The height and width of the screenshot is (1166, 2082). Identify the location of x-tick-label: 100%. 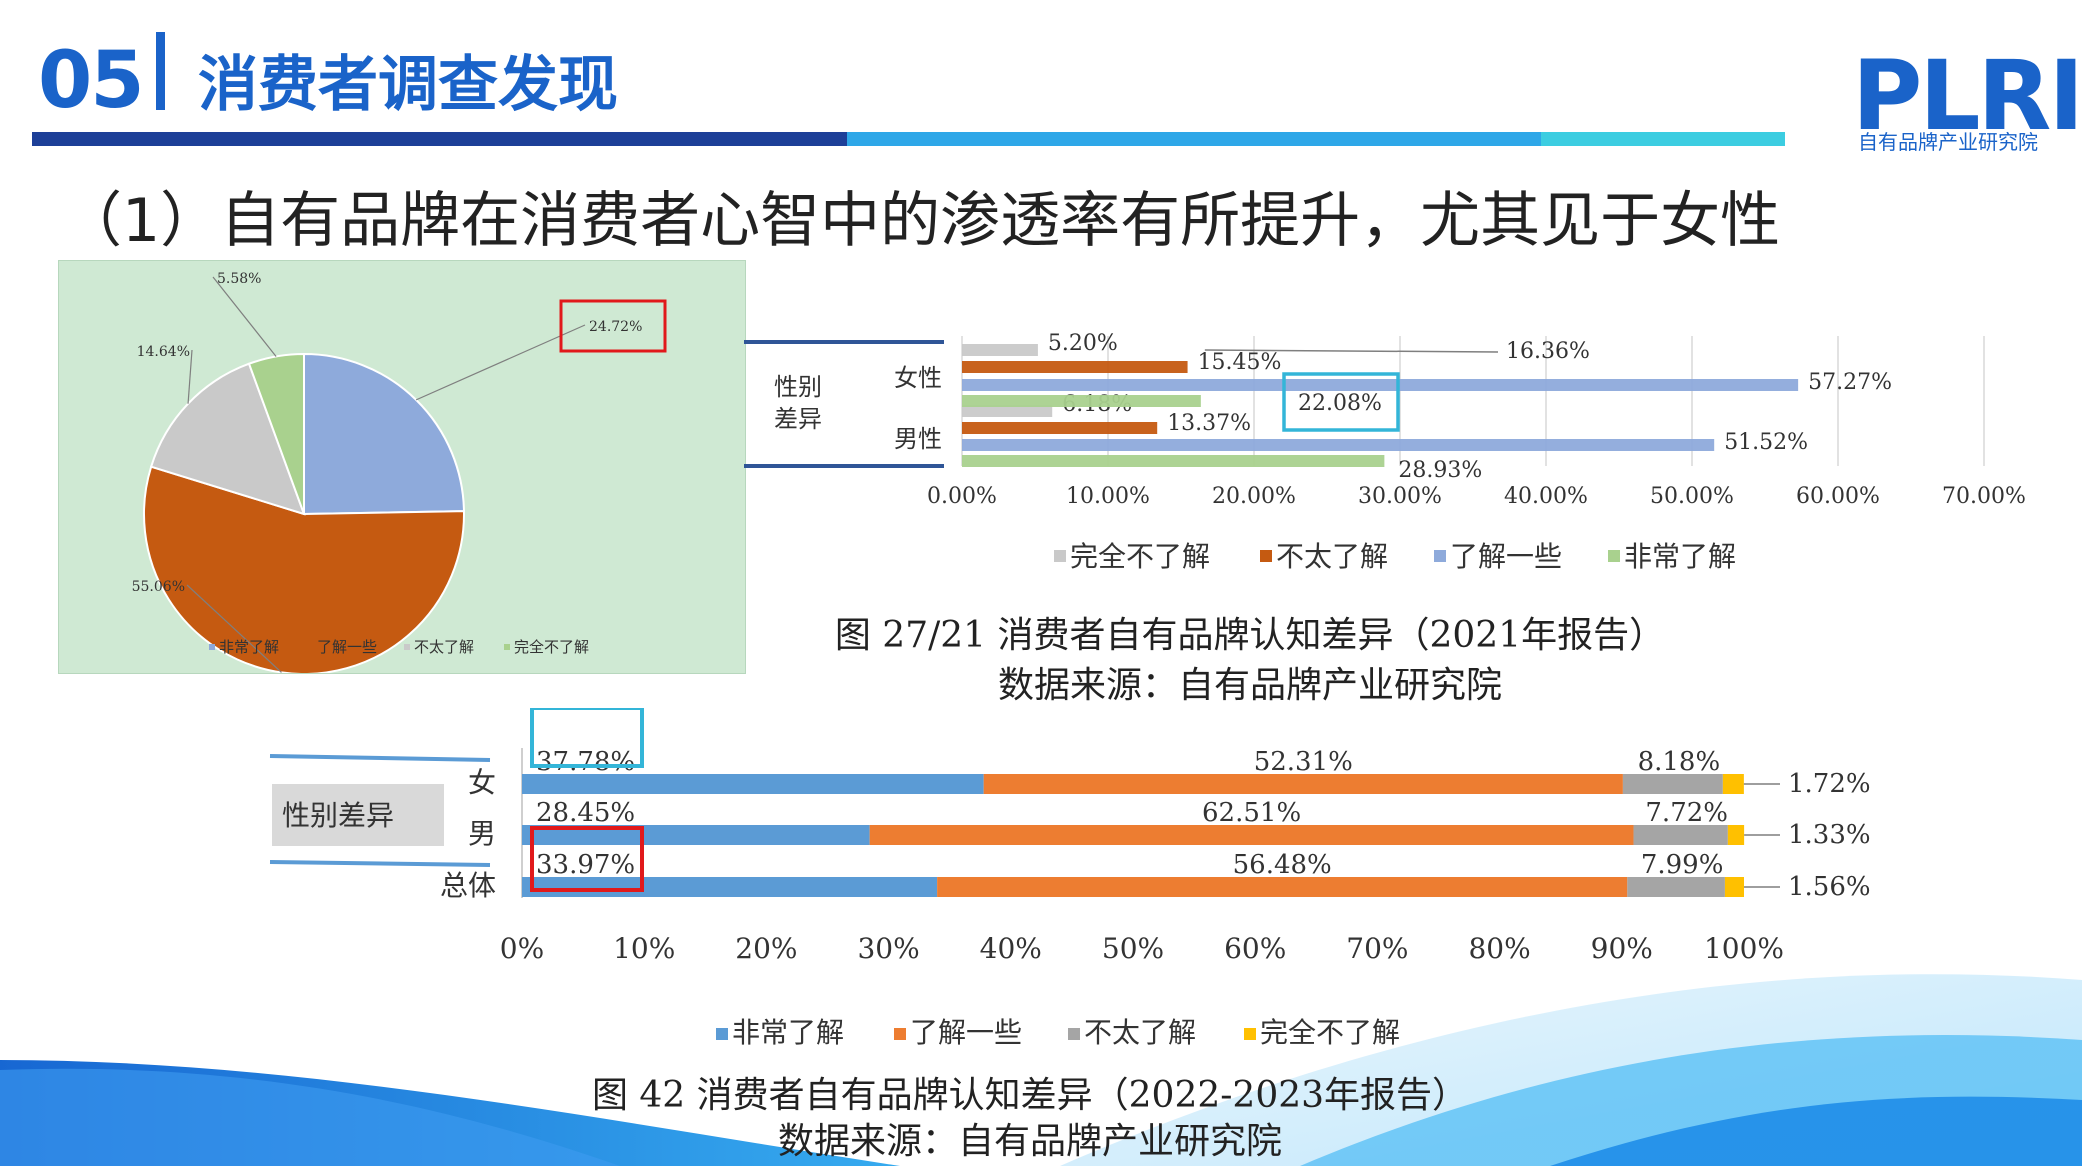
(1744, 948).